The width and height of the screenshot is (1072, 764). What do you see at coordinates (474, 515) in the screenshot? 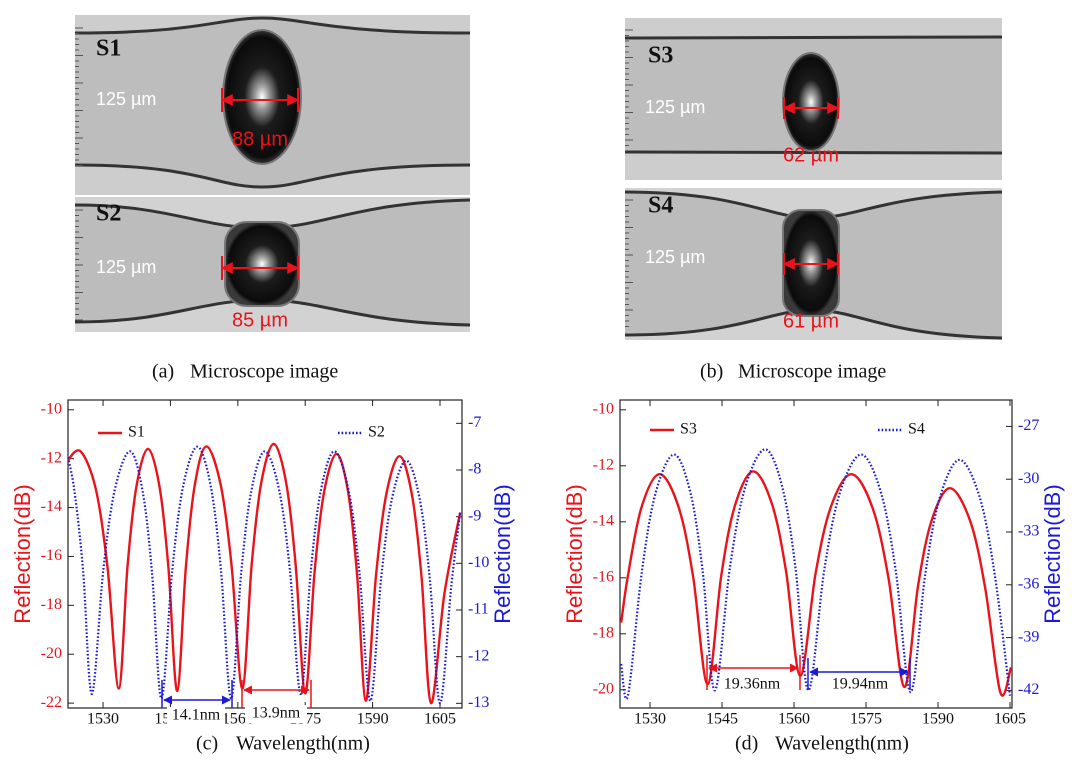
I see `y2-tick-label: -9` at bounding box center [474, 515].